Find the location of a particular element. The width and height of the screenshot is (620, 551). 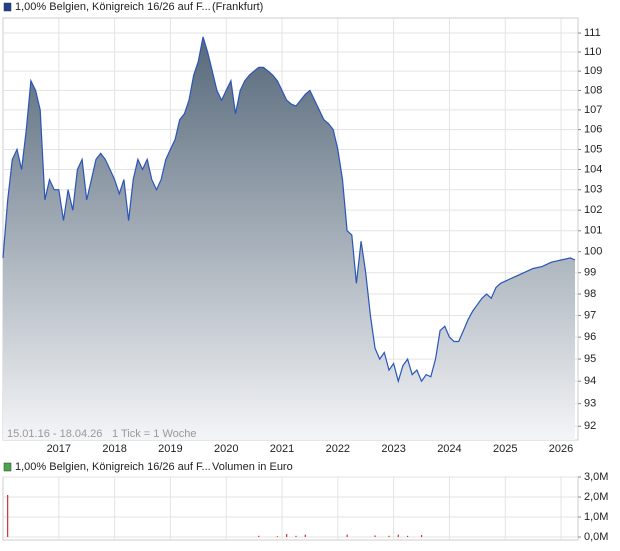

x-tick-label: 2026 is located at coordinates (561, 449).